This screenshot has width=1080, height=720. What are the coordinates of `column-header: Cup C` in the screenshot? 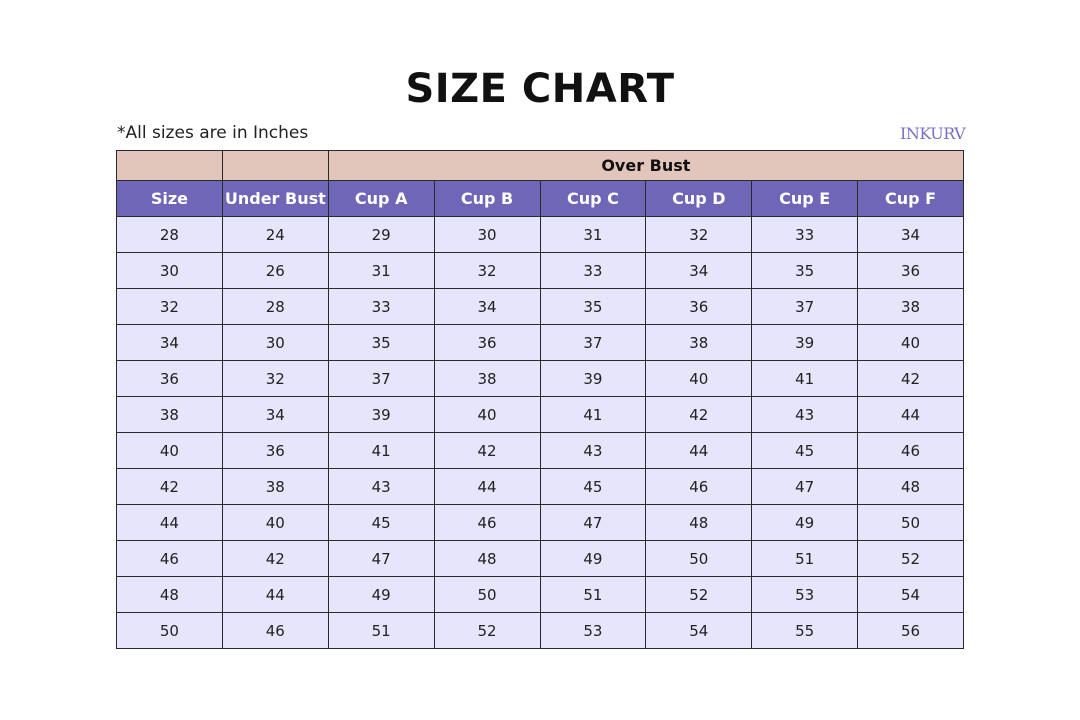 It's located at (593, 198).